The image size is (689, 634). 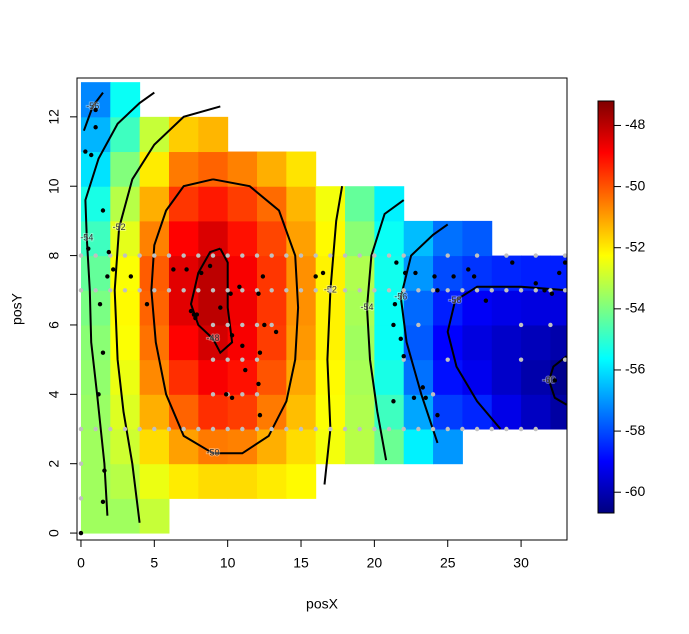 I want to click on x-tick-label: 25, so click(x=448, y=563).